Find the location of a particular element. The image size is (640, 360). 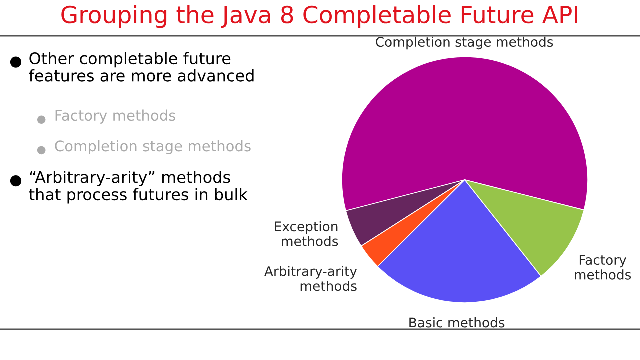

text: Other completable future features are more advanced is located at coordinates (141, 67).